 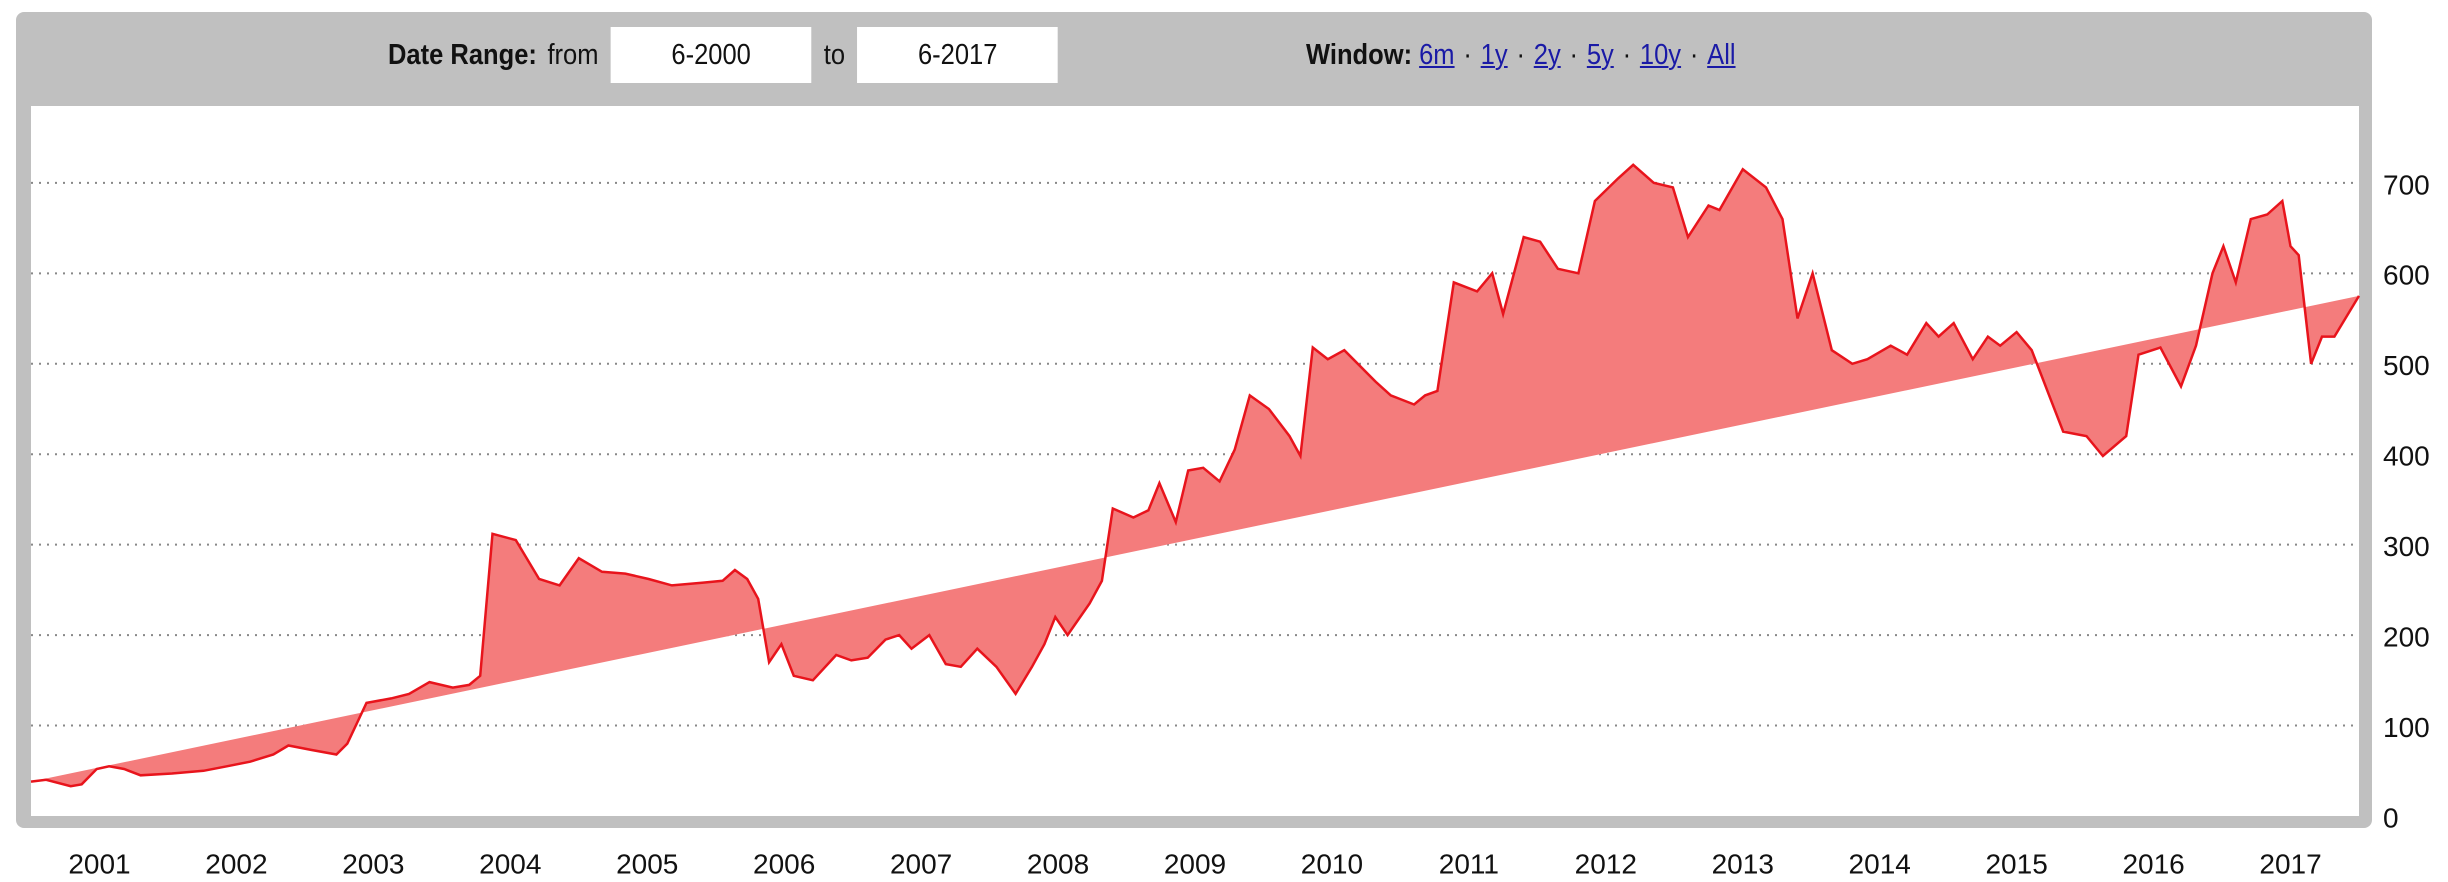 What do you see at coordinates (462, 54) in the screenshot?
I see `date-range-label: Date Range:` at bounding box center [462, 54].